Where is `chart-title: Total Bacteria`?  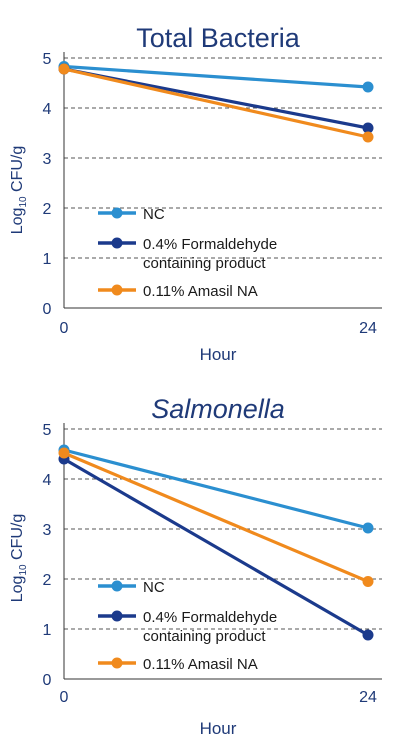 chart-title: Total Bacteria is located at coordinates (218, 38).